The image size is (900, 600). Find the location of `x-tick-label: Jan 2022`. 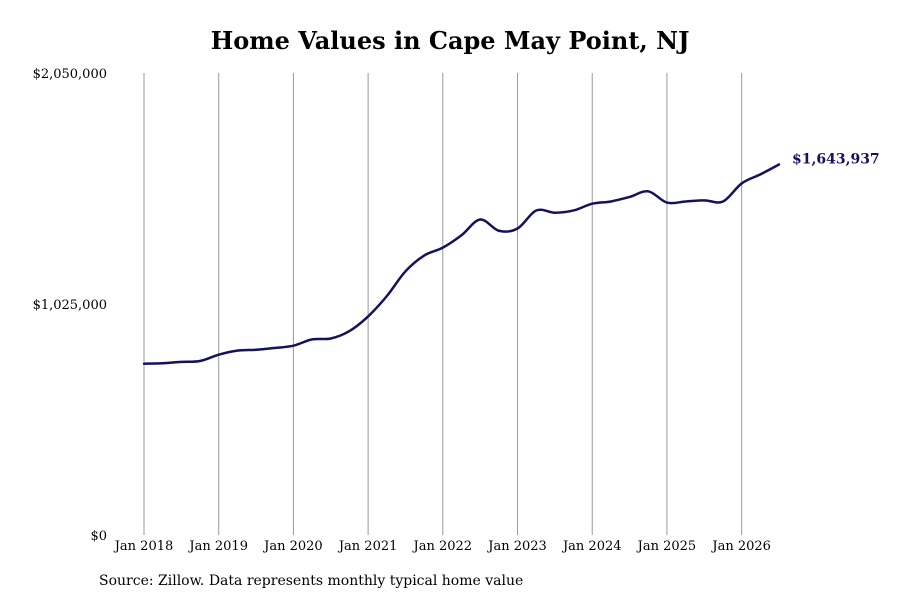

x-tick-label: Jan 2022 is located at coordinates (442, 546).